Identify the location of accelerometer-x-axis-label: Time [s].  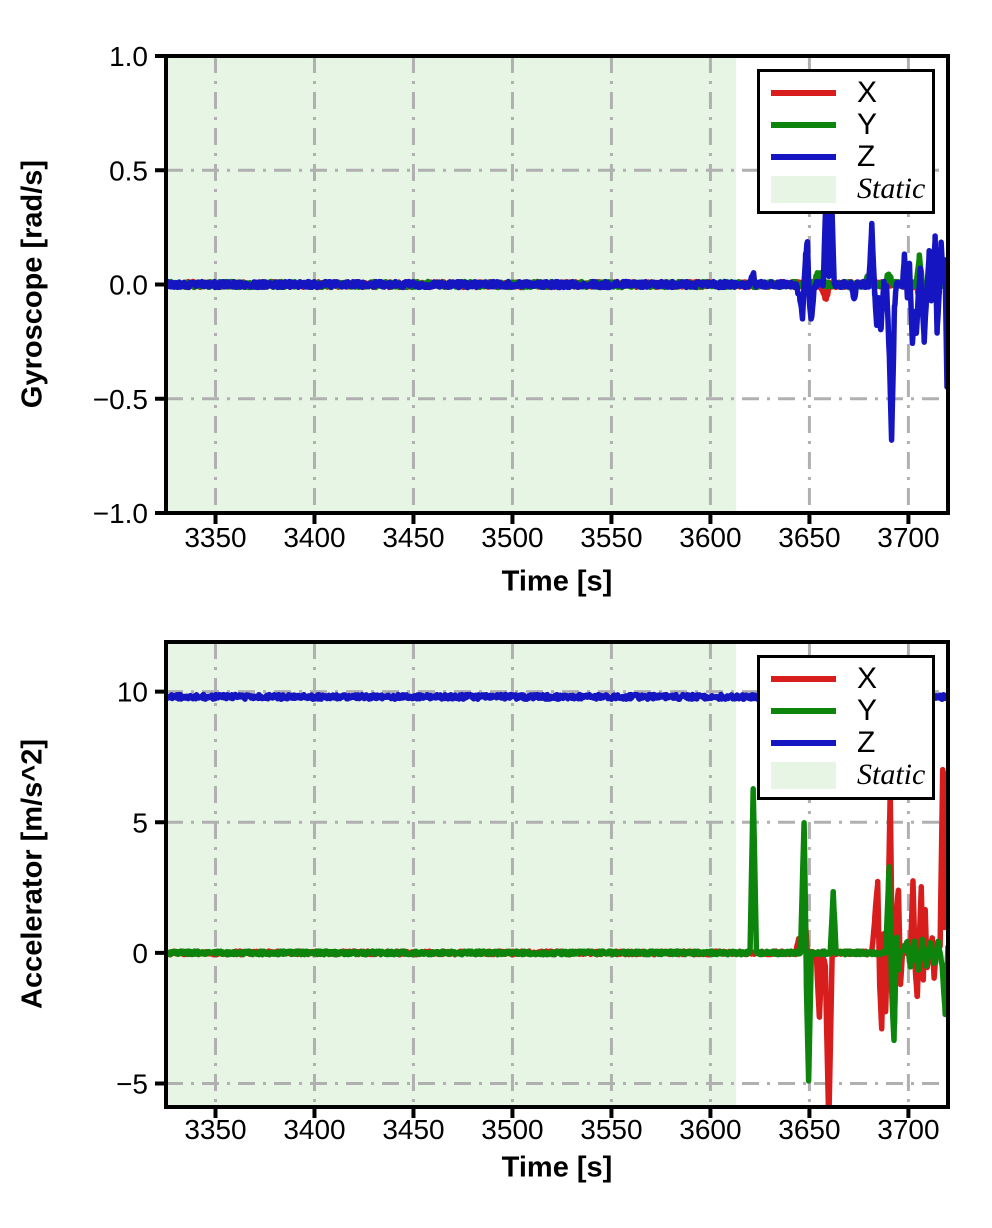
(557, 1167).